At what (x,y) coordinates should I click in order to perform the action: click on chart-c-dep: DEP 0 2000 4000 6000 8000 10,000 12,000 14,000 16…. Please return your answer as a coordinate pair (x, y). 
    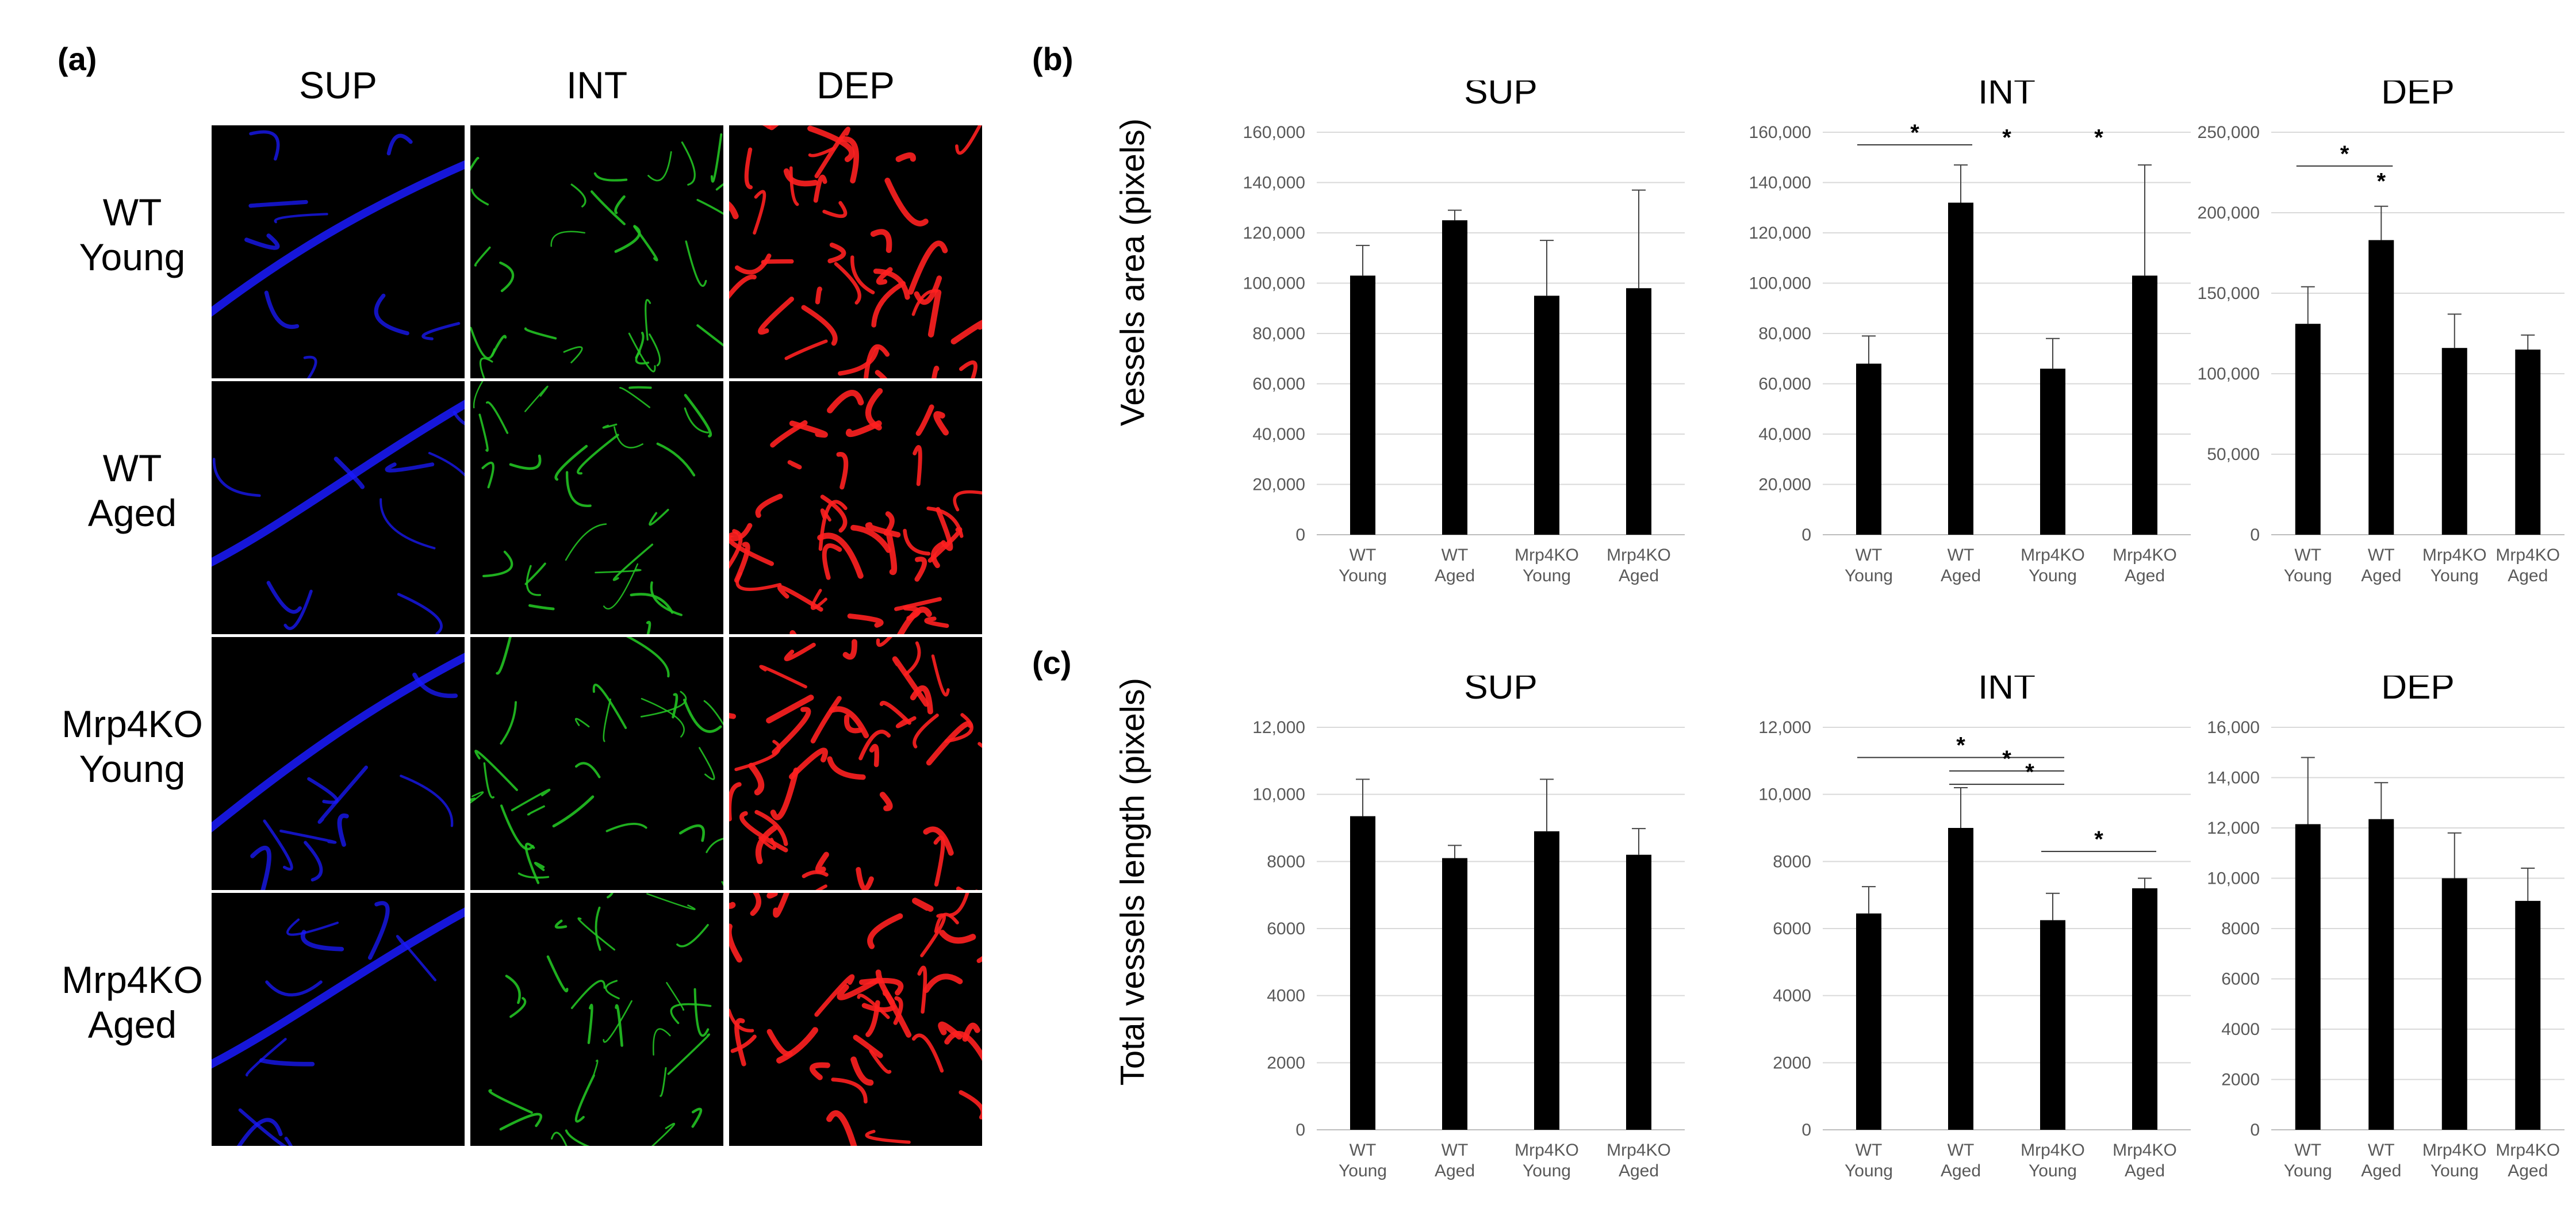
    Looking at the image, I should click on (2385, 928).